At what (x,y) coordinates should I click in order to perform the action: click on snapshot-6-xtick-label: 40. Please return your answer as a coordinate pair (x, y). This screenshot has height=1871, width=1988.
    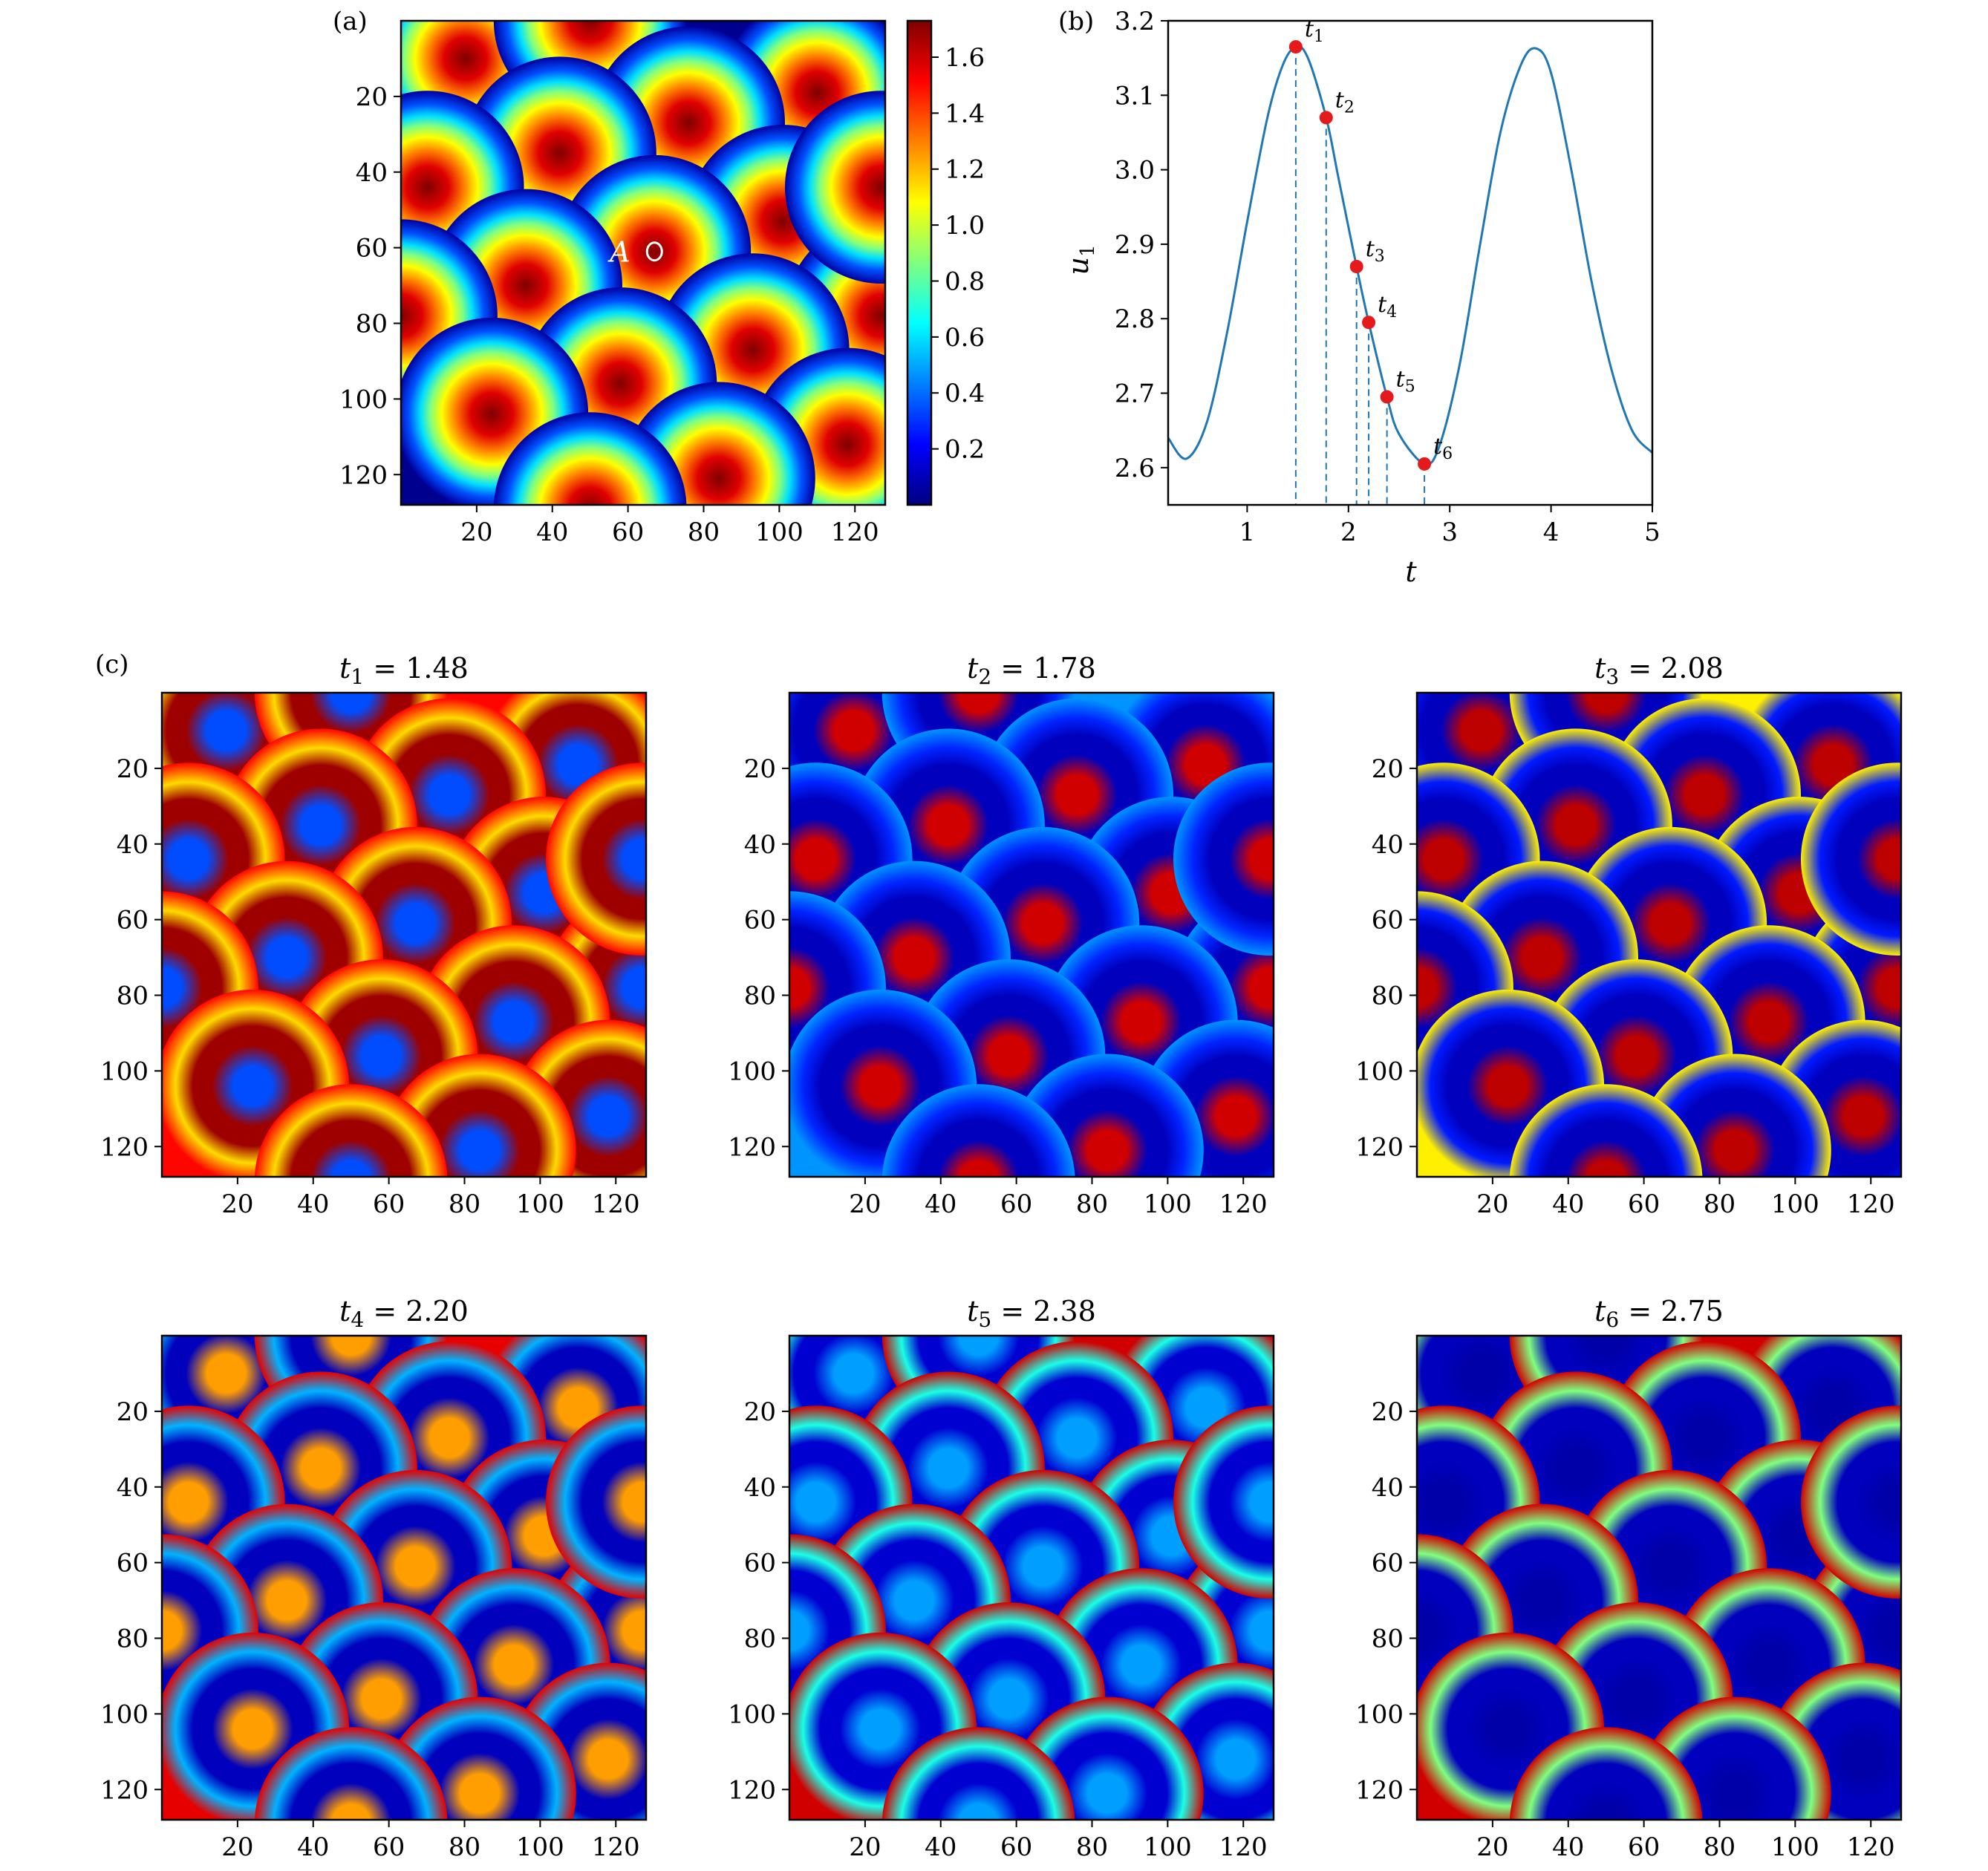
    Looking at the image, I should click on (1568, 1847).